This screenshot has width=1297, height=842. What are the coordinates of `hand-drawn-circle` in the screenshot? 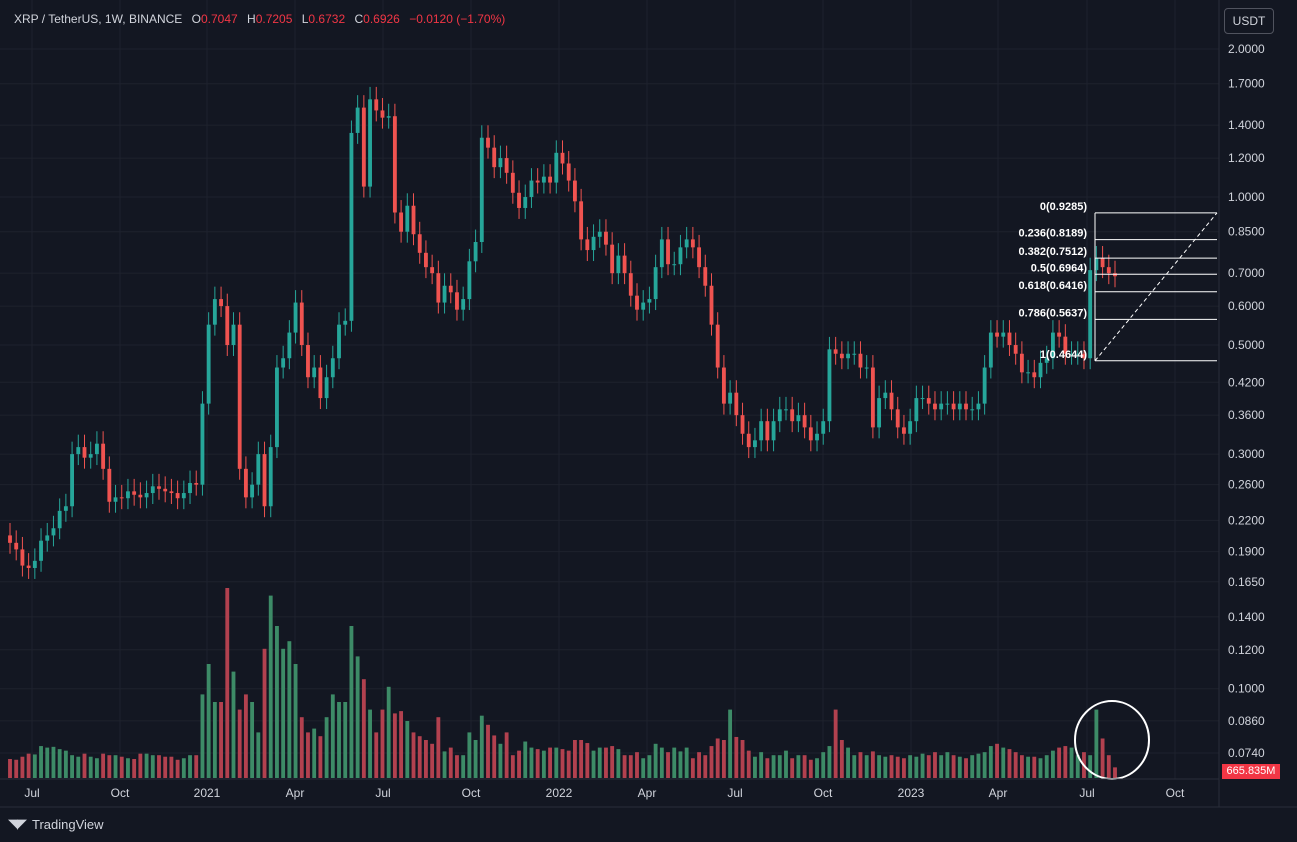 It's located at (1112, 740).